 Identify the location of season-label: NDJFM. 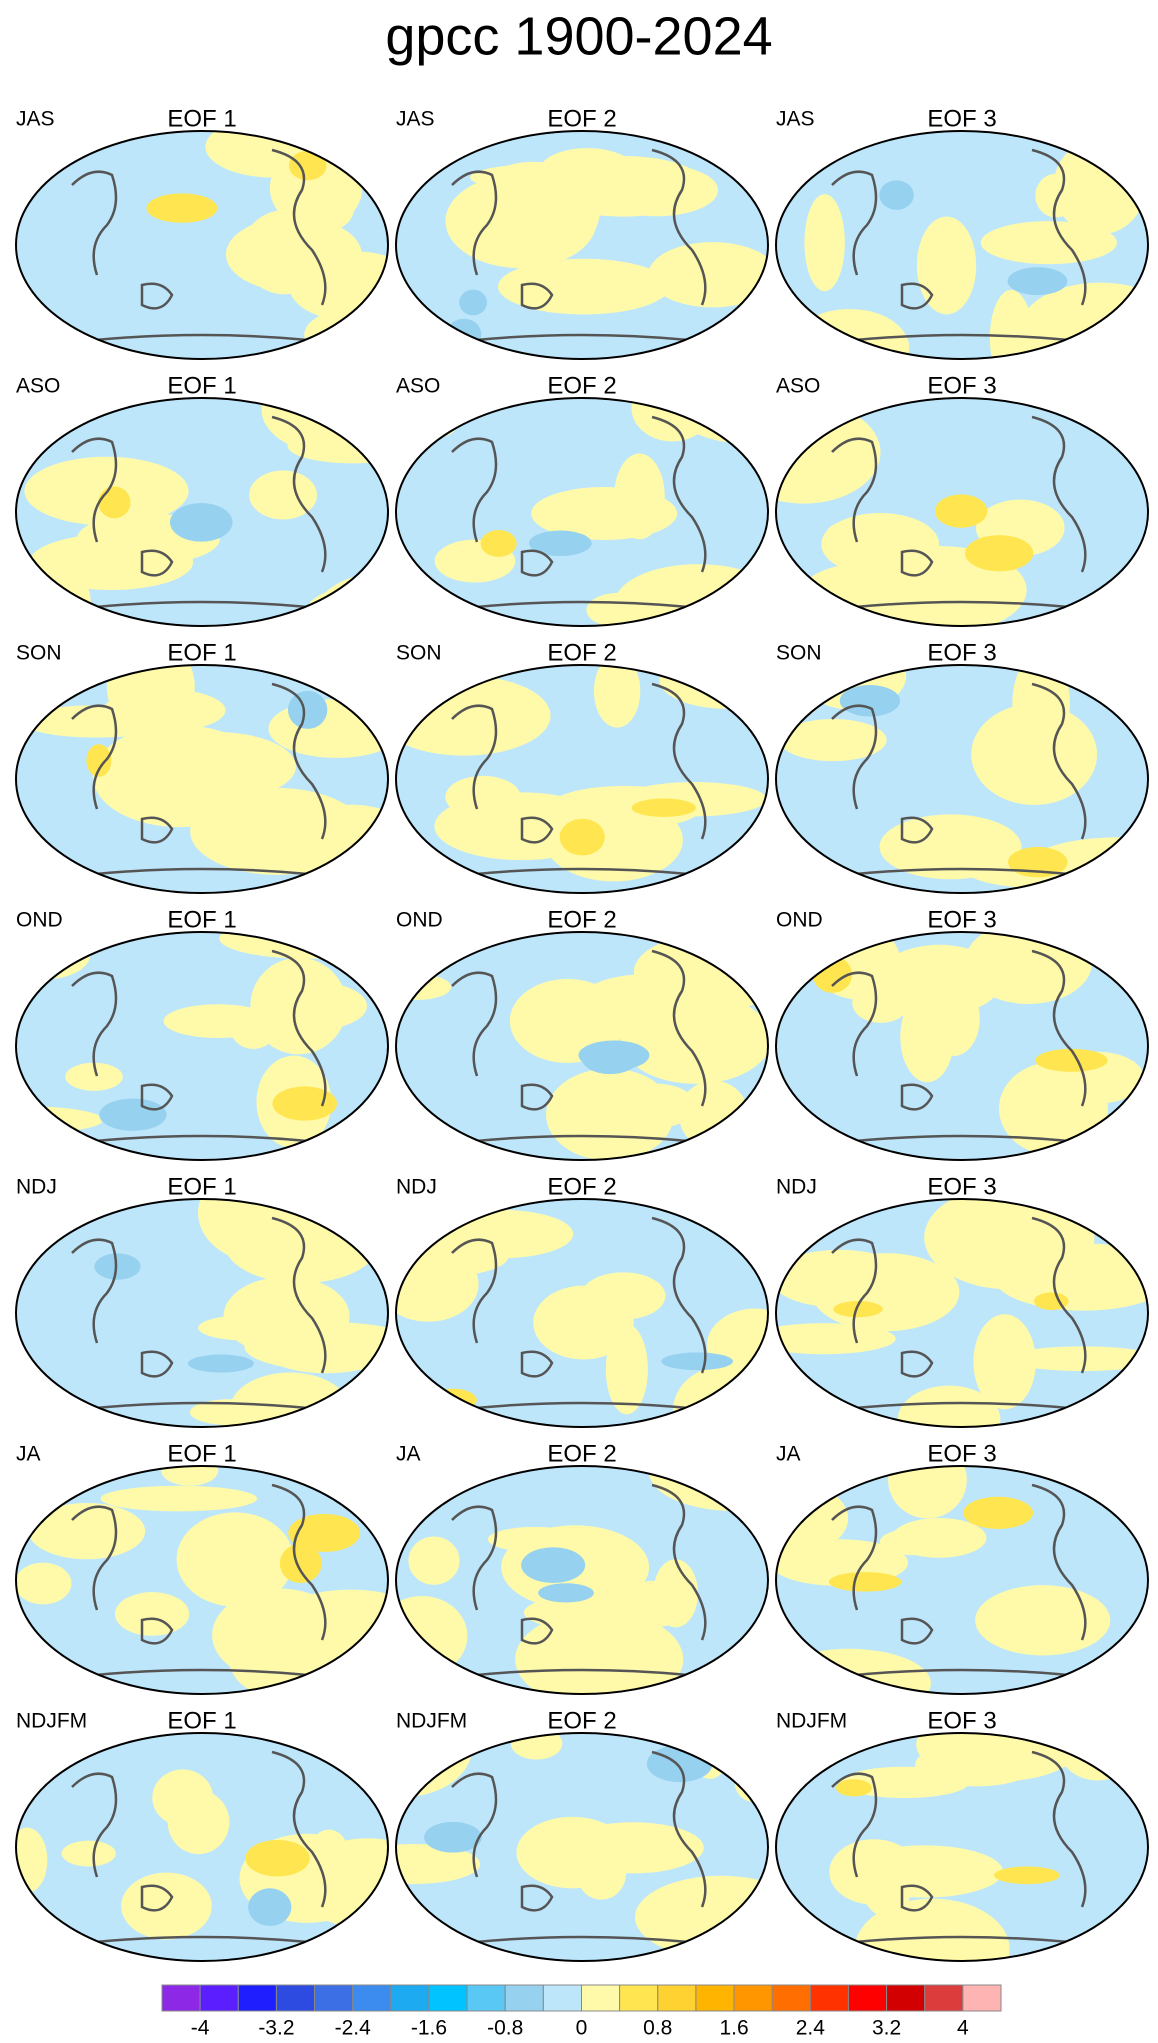
(431, 1721).